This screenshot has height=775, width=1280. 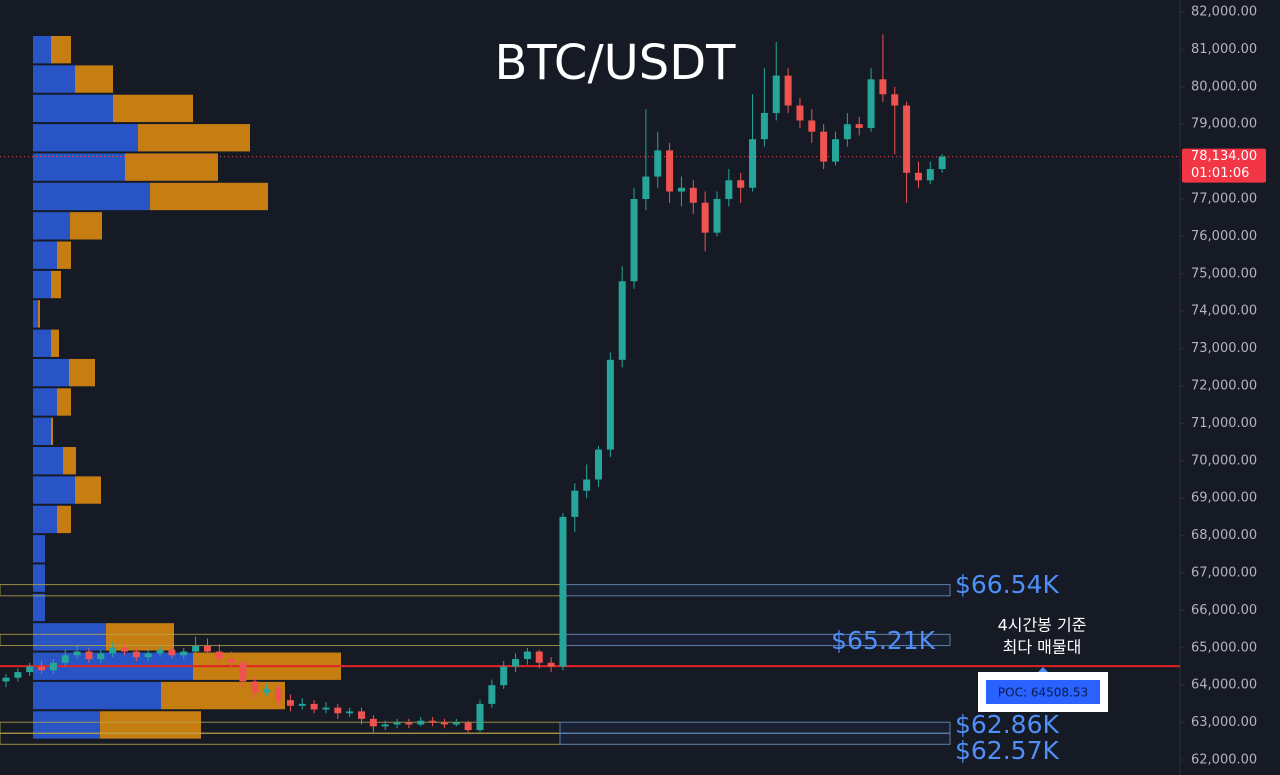 I want to click on level-zone, so click(x=755, y=727).